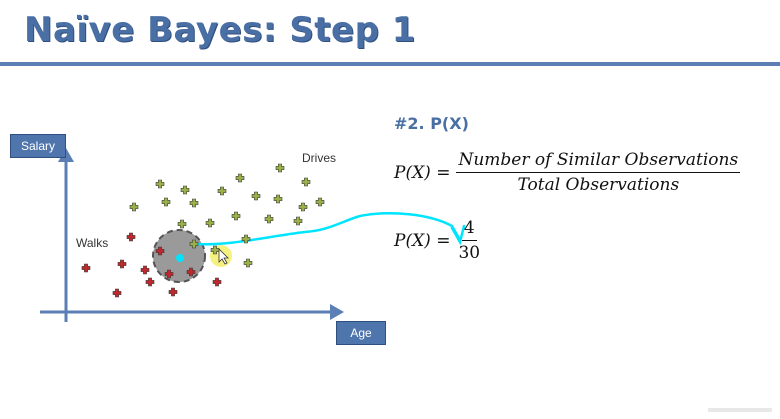 The height and width of the screenshot is (419, 780). What do you see at coordinates (469, 253) in the screenshot?
I see `value-denominator: 30` at bounding box center [469, 253].